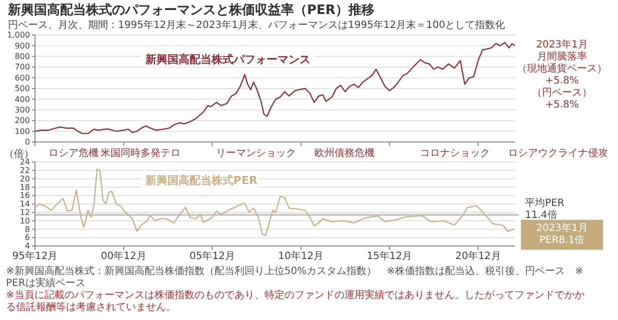  What do you see at coordinates (27, 246) in the screenshot?
I see `y-tick-label: 4` at bounding box center [27, 246].